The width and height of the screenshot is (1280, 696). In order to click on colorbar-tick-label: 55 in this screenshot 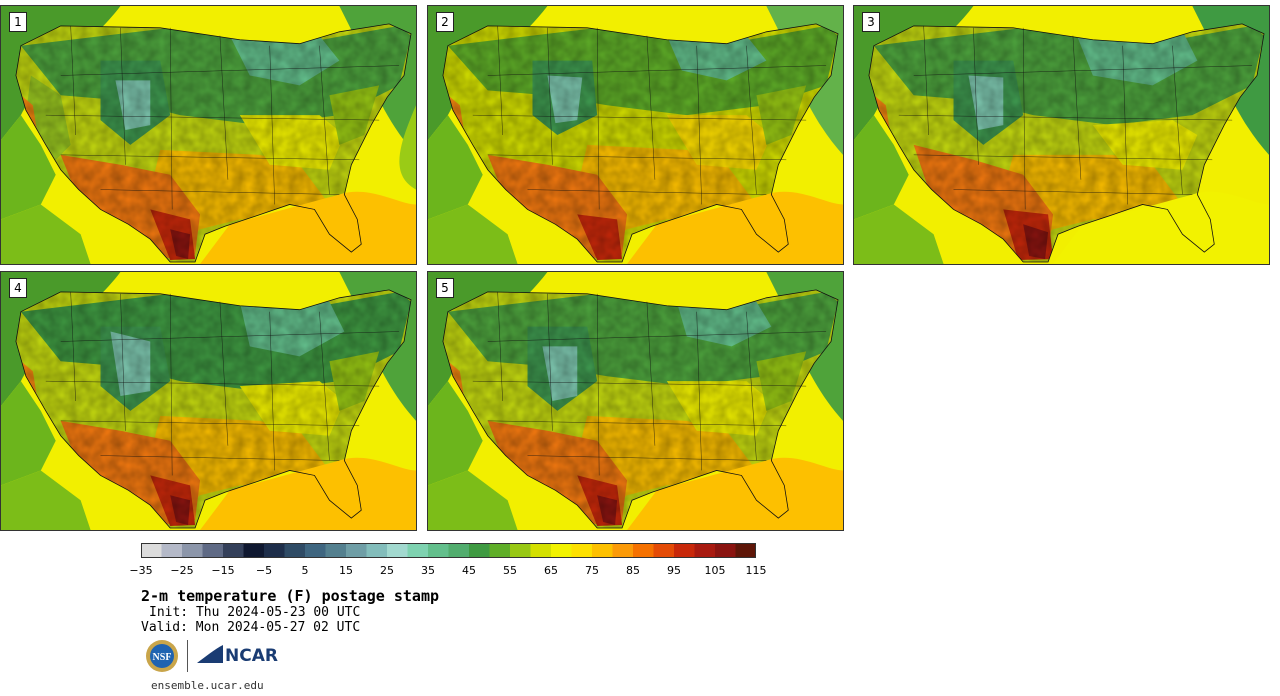, I will do `click(510, 570)`.